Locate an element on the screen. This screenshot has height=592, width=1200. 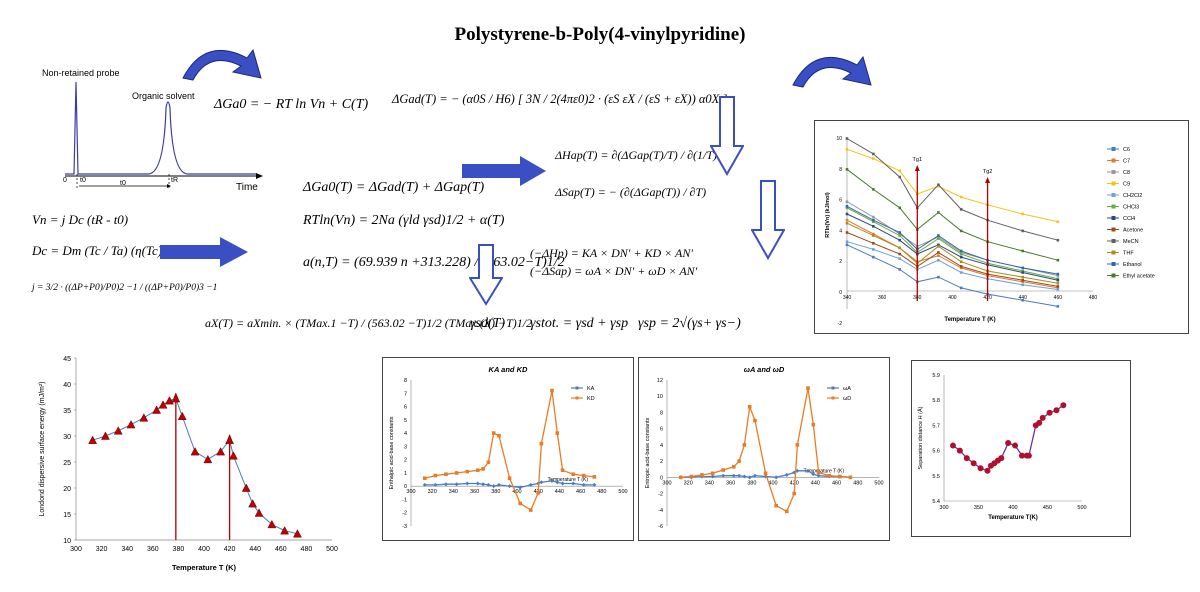
y-axis-title: Enthalpic acid-base constants is located at coordinates (392, 452).